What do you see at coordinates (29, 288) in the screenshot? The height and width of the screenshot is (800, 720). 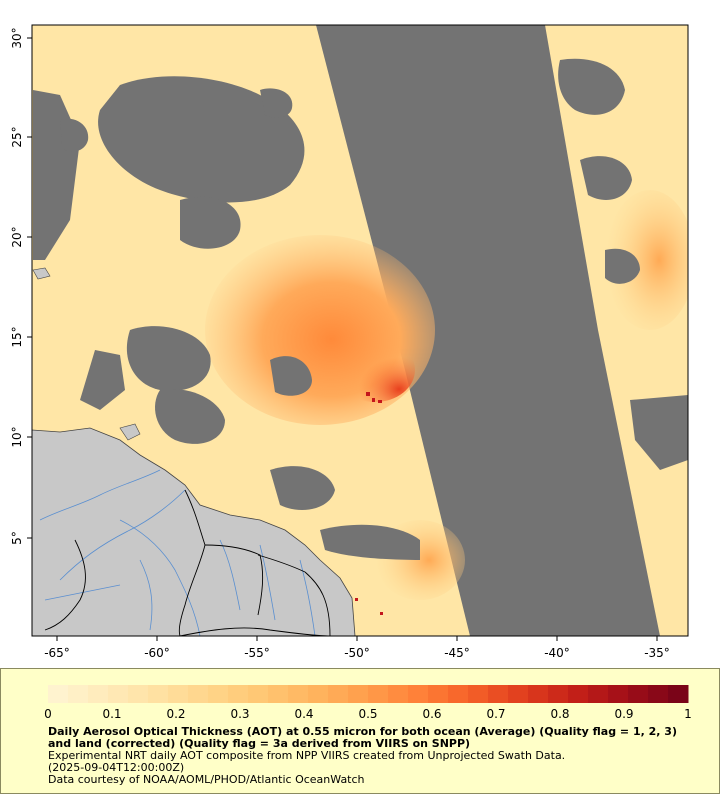 I see `lat-tick-marks` at bounding box center [29, 288].